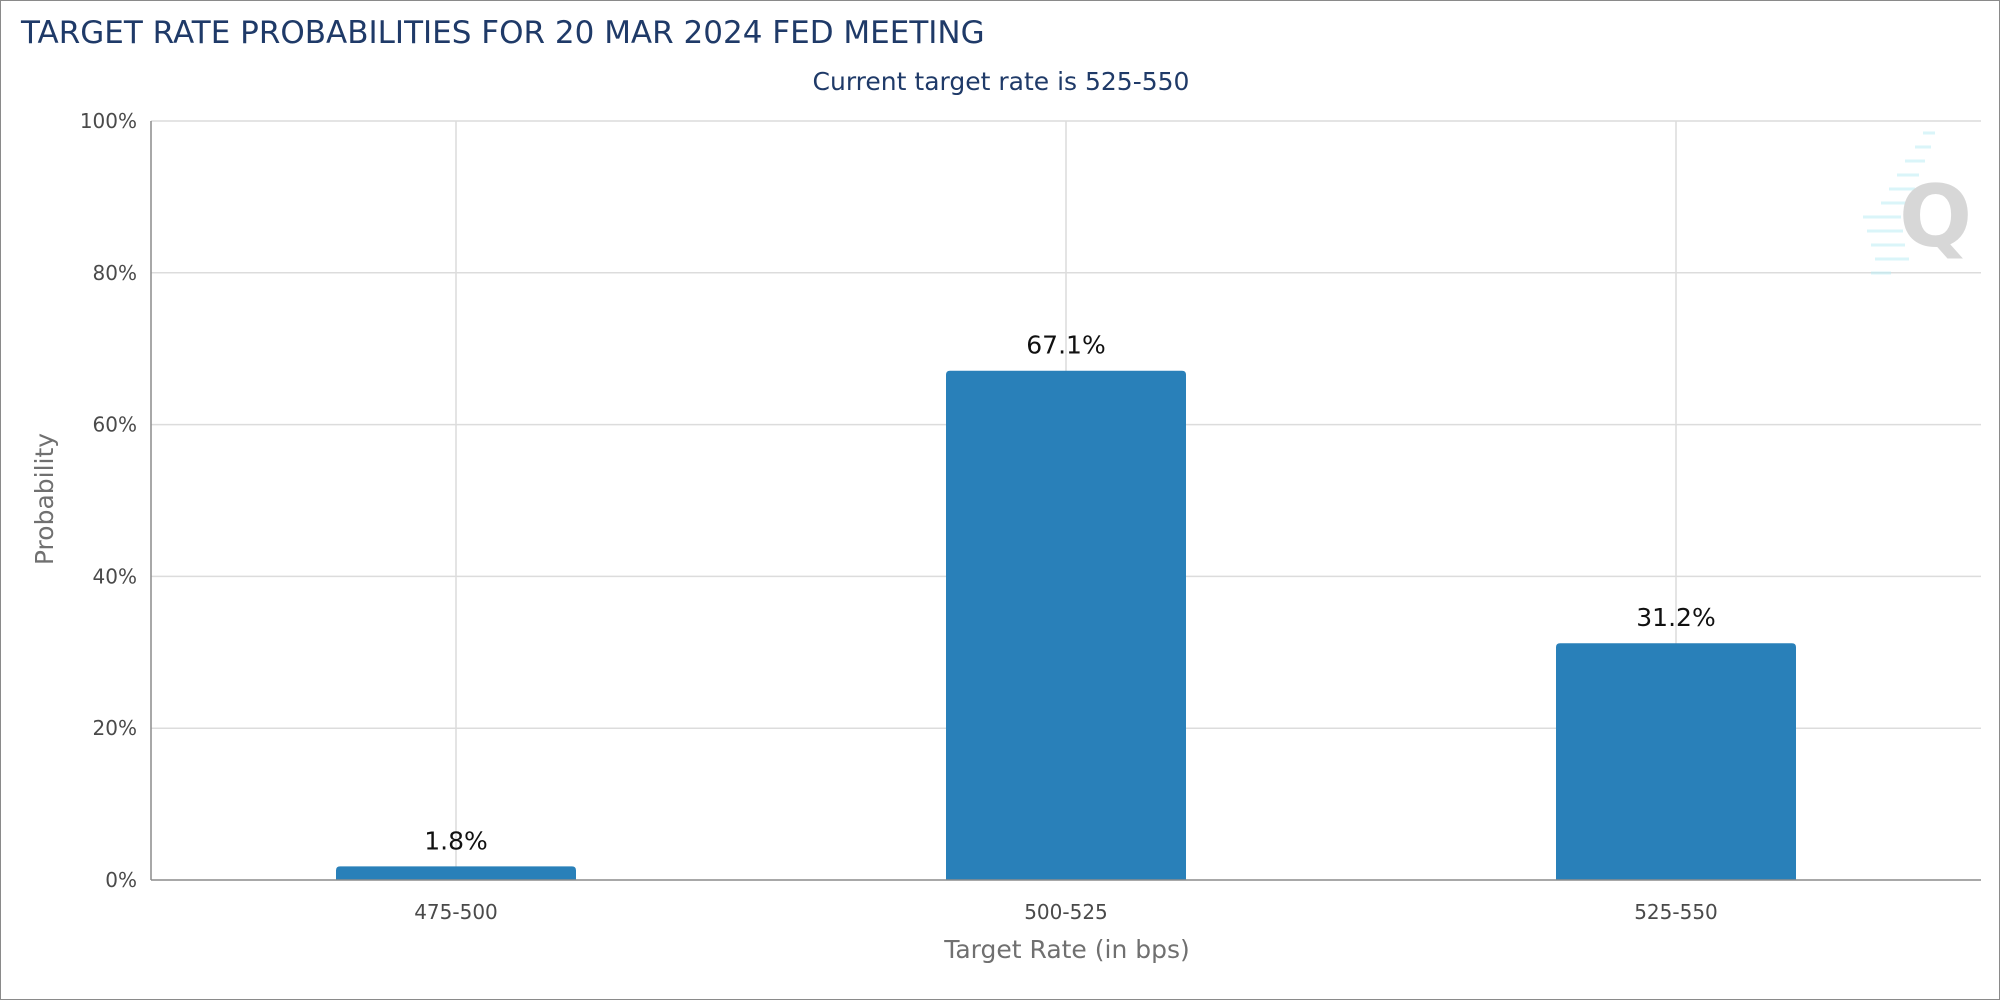 The image size is (2000, 1001). Describe the element at coordinates (1935, 217) in the screenshot. I see `svg-text: Q` at that location.